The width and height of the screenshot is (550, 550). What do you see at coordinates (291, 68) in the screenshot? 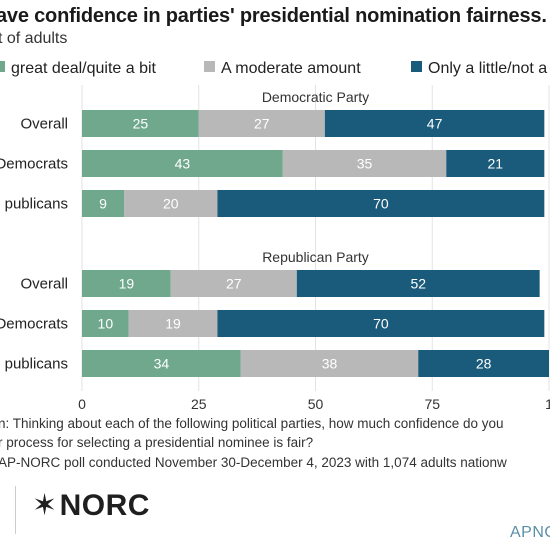
I see `legend-label-moderate: A moderate amount` at bounding box center [291, 68].